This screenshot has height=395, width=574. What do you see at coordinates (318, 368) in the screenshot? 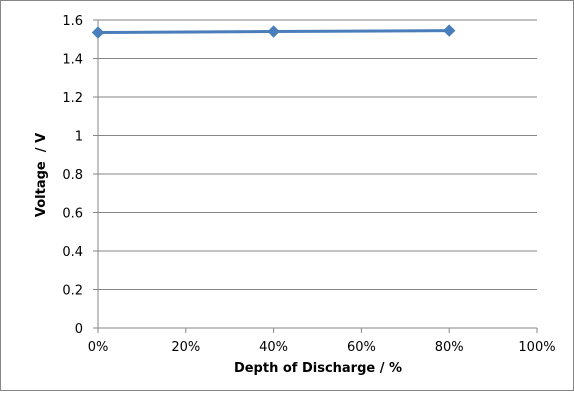
I see `x-axis-title: Depth of Discharge / %` at bounding box center [318, 368].